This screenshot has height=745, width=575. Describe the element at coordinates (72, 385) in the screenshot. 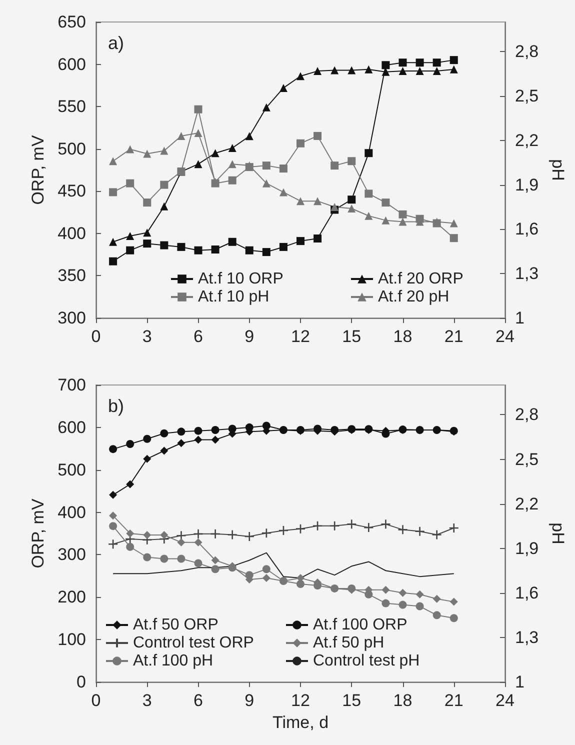

I see `y-tick-label: 700` at that location.